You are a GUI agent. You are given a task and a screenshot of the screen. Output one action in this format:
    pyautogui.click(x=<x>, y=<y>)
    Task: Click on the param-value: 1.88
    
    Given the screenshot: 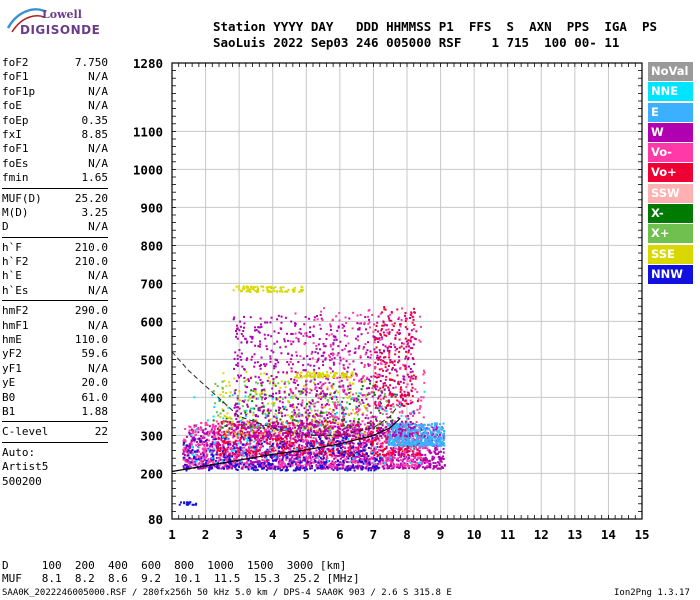 What is the action you would take?
    pyautogui.click(x=95, y=411)
    